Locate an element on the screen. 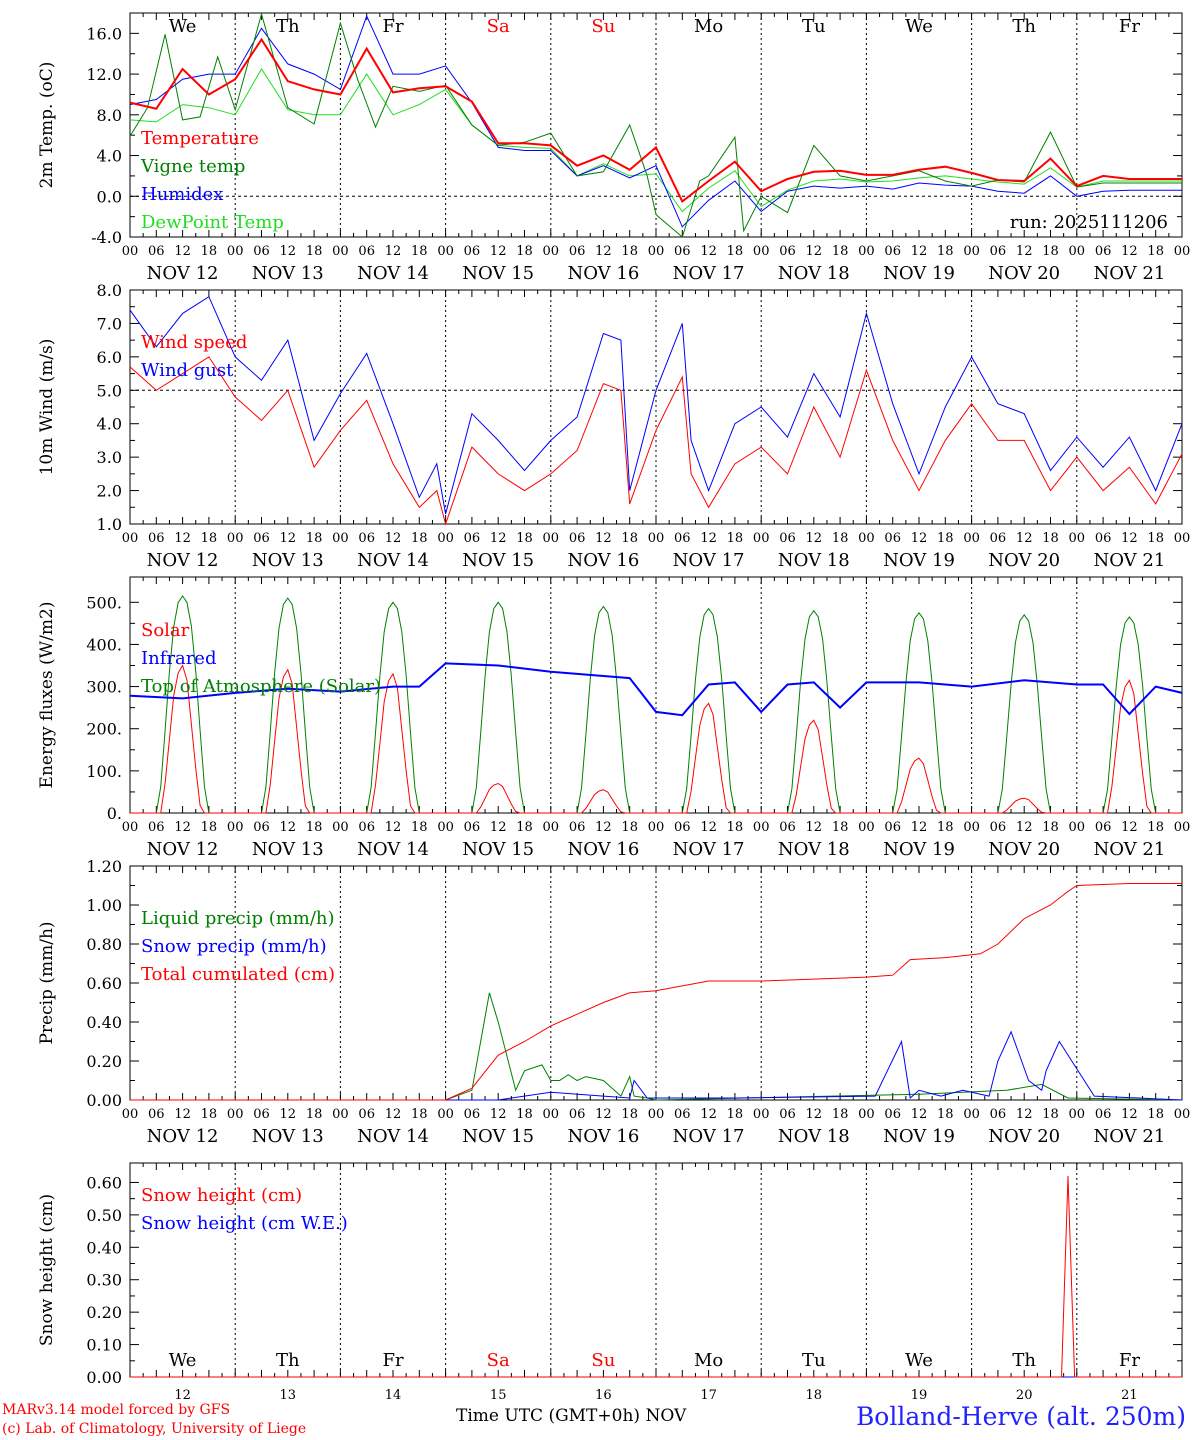  date-label: NOV 15 is located at coordinates (498, 849).